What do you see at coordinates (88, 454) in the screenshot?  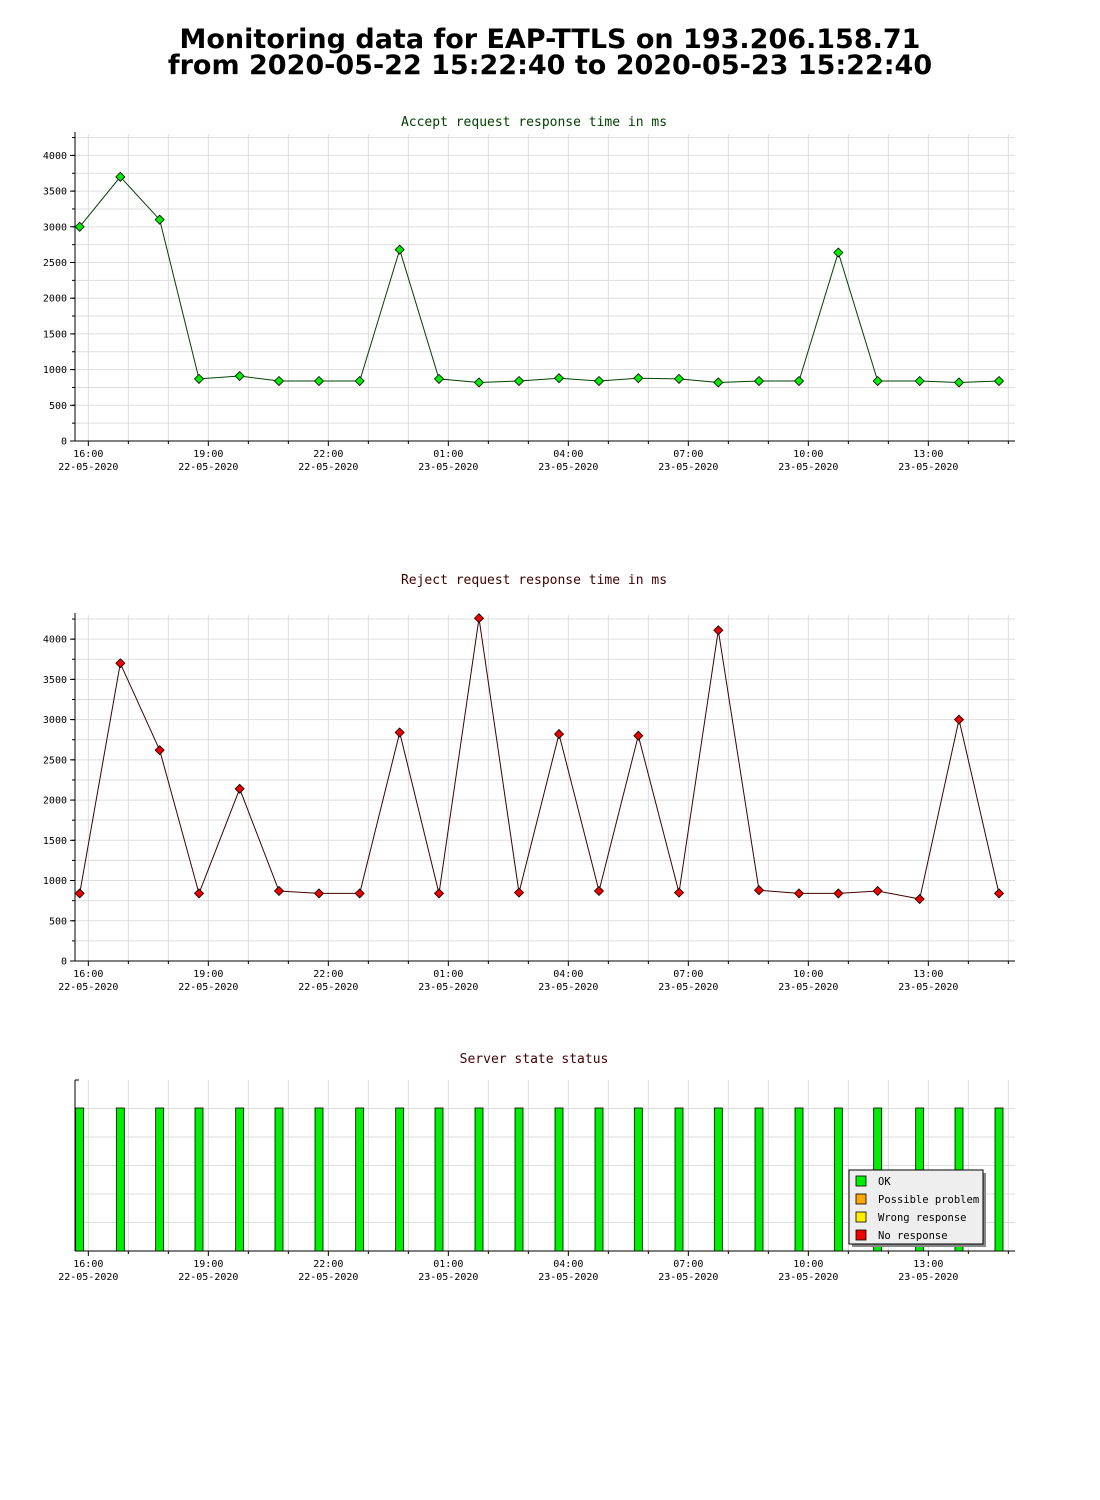 I see `accept-x-tick-time: 16:00` at bounding box center [88, 454].